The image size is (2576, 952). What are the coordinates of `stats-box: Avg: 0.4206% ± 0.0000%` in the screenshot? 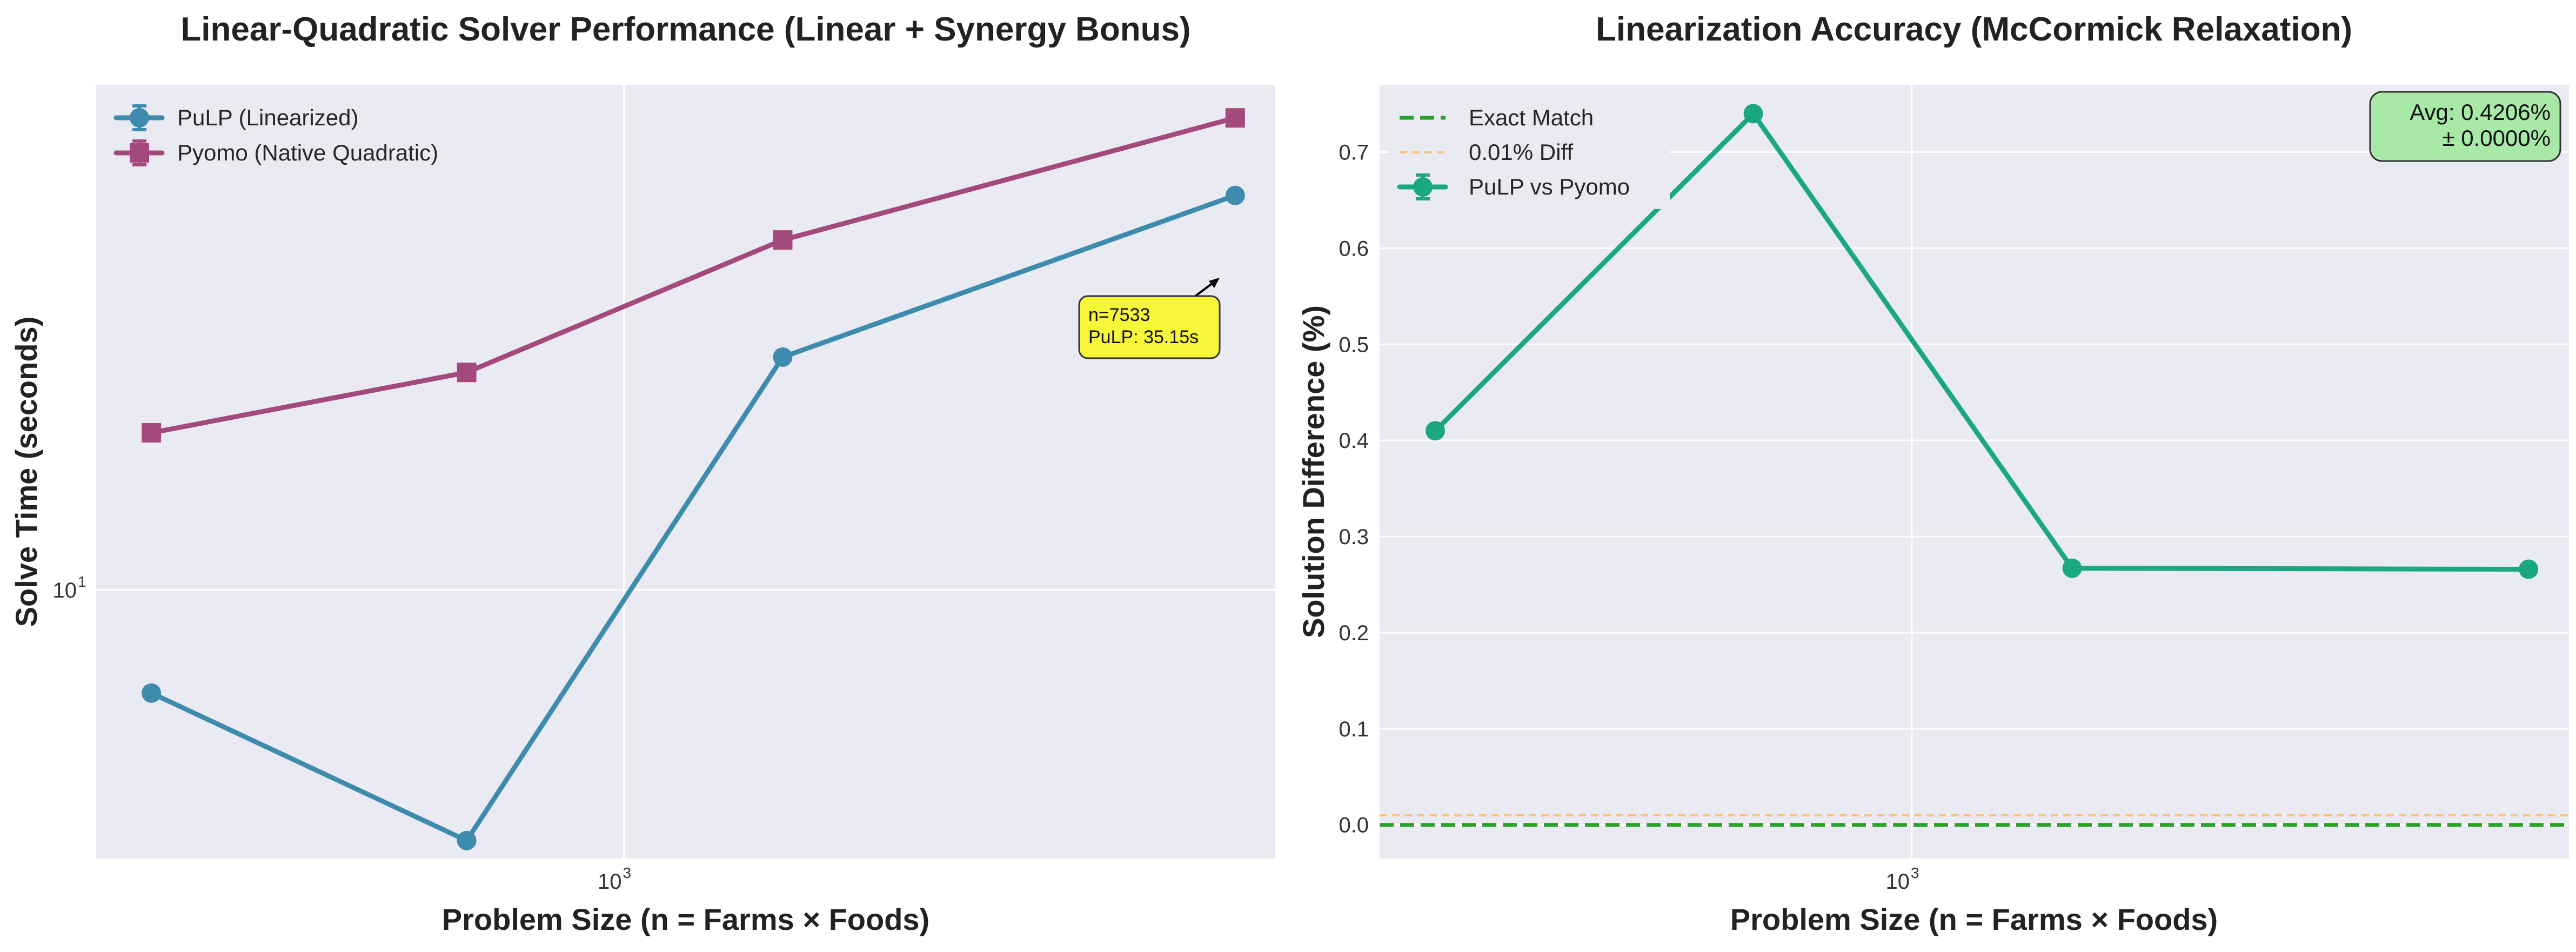 It's located at (2465, 126).